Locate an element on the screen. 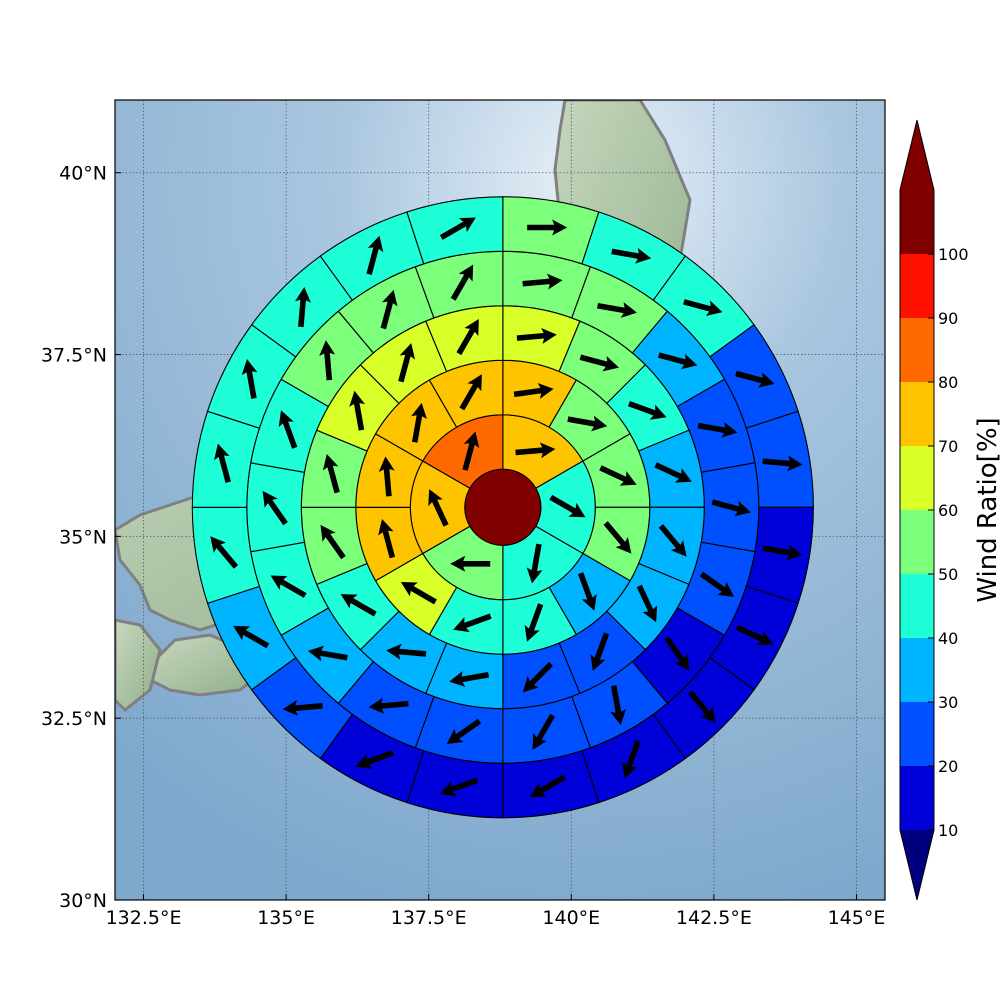 This screenshot has width=1000, height=1004. y-tick-label: 40°N is located at coordinates (83, 174).